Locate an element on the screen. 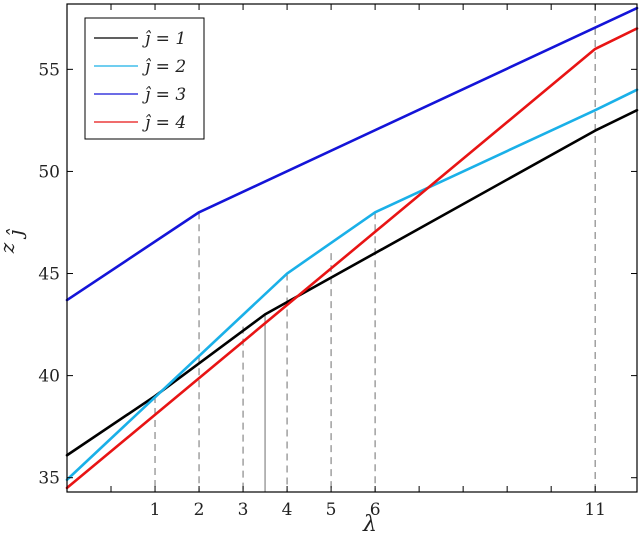 Image resolution: width=640 pixels, height=536 pixels. x-tick-label-3: 3 is located at coordinates (243, 510).